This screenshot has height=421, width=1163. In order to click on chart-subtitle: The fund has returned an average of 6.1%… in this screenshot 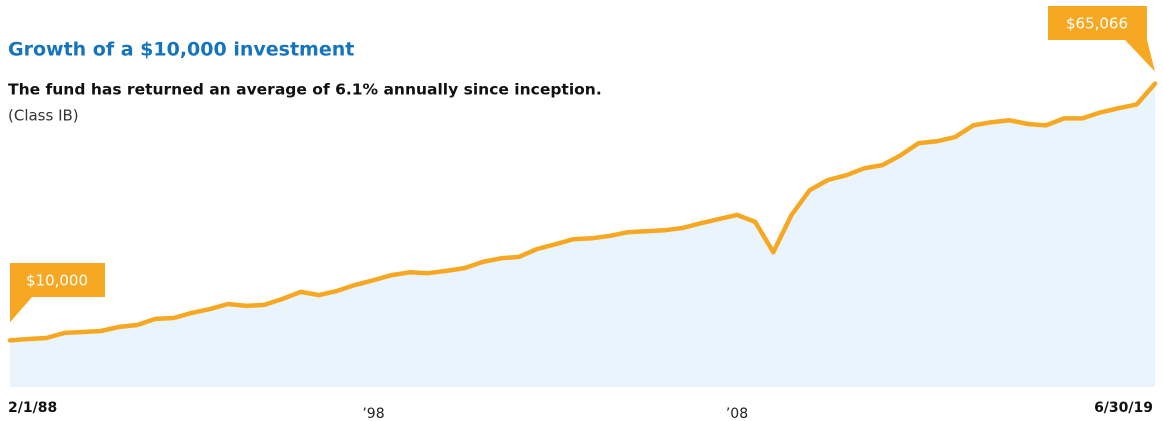, I will do `click(305, 90)`.